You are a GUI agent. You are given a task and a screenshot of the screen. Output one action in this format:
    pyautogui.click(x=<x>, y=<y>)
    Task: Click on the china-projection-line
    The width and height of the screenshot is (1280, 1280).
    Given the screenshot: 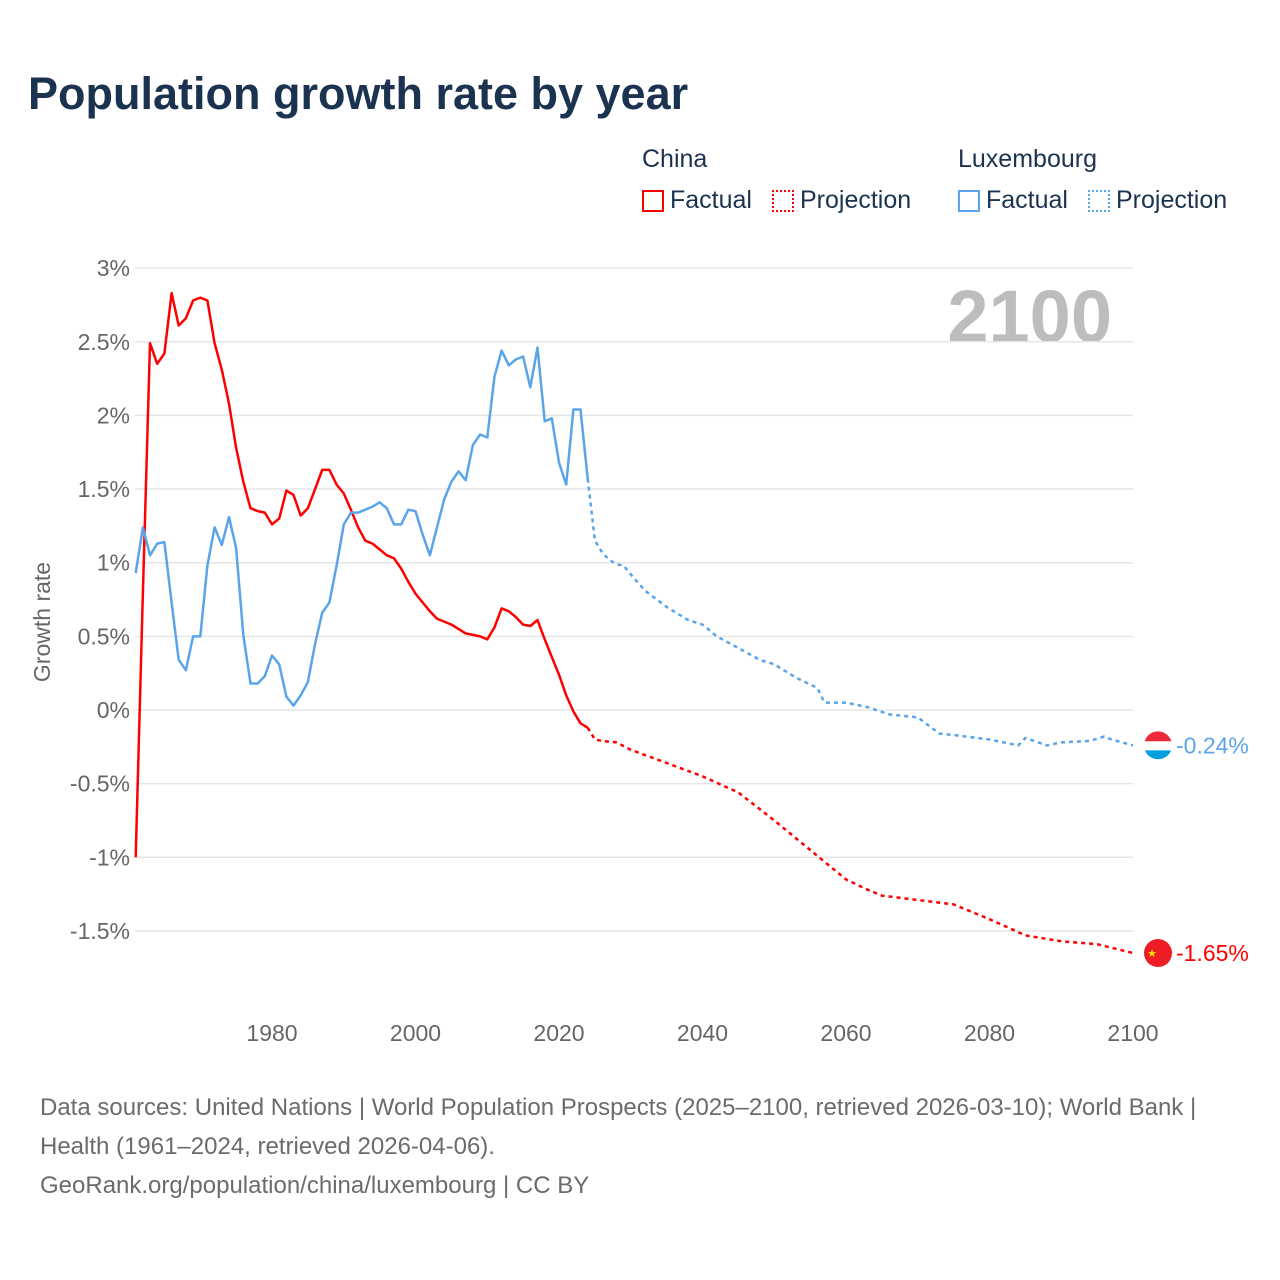 What is the action you would take?
    pyautogui.click(x=860, y=841)
    